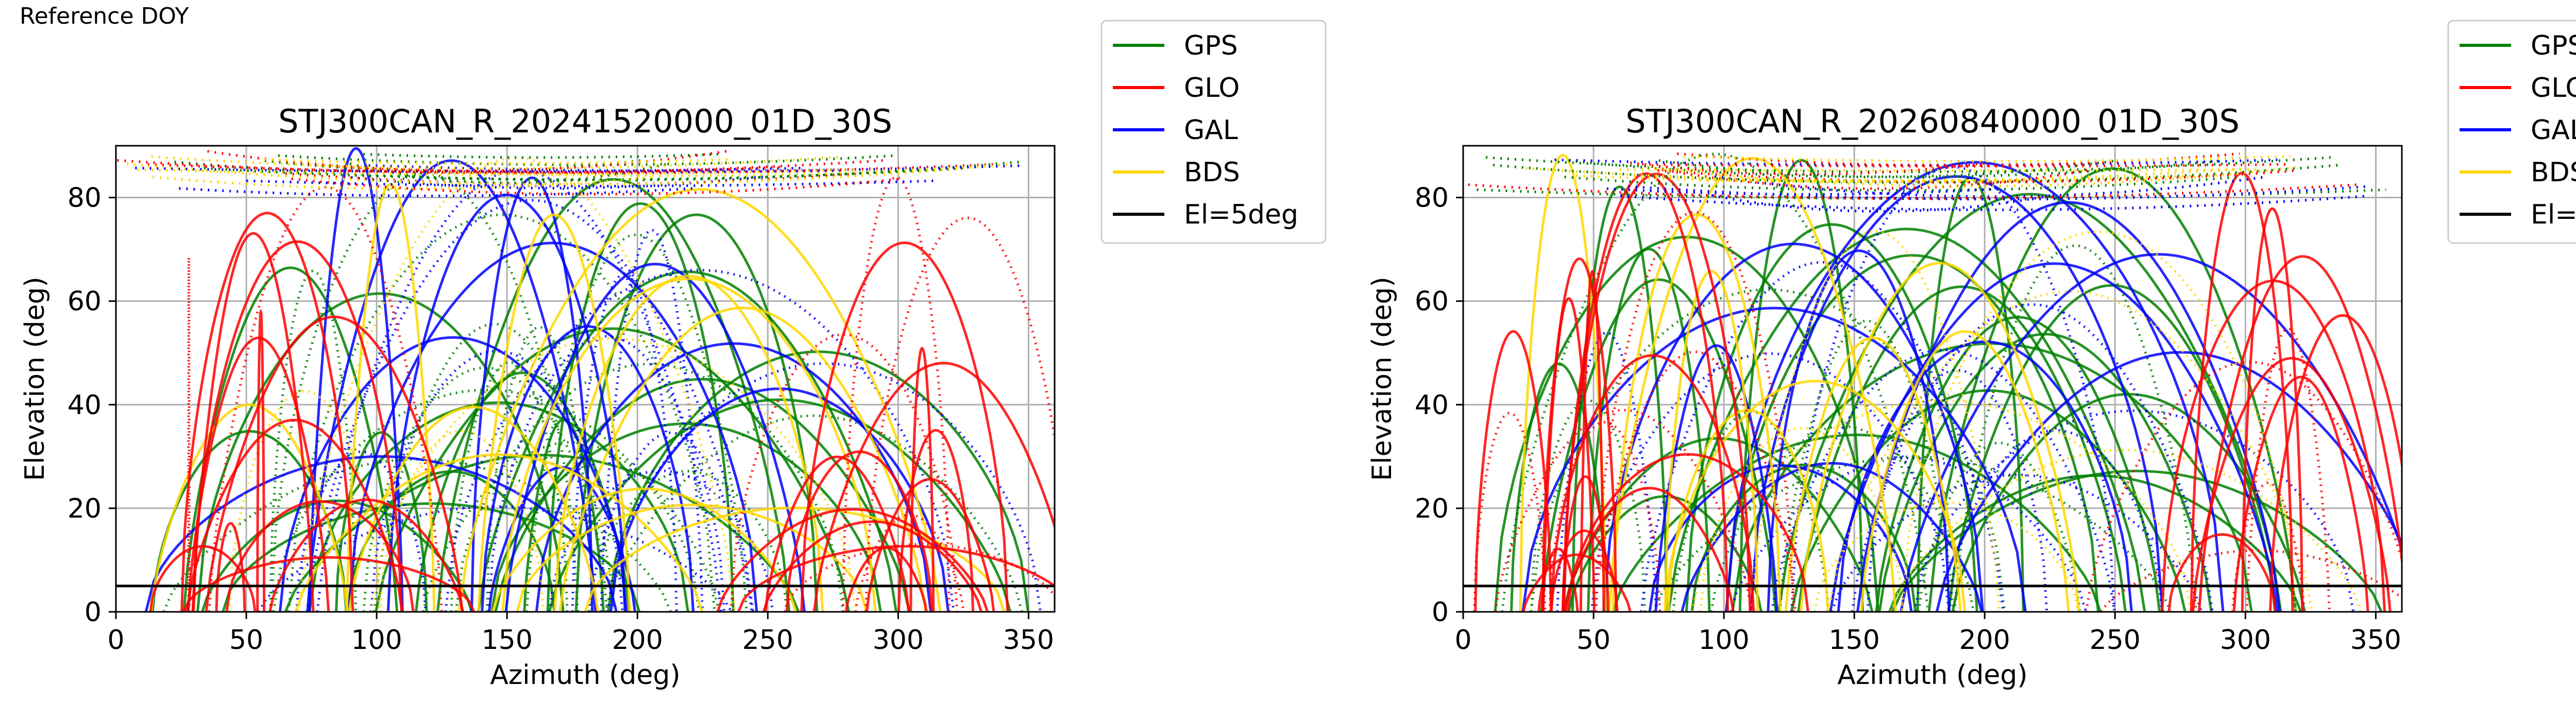 The height and width of the screenshot is (720, 2576). What do you see at coordinates (1462, 640) in the screenshot?
I see `x-tick-label: 0` at bounding box center [1462, 640].